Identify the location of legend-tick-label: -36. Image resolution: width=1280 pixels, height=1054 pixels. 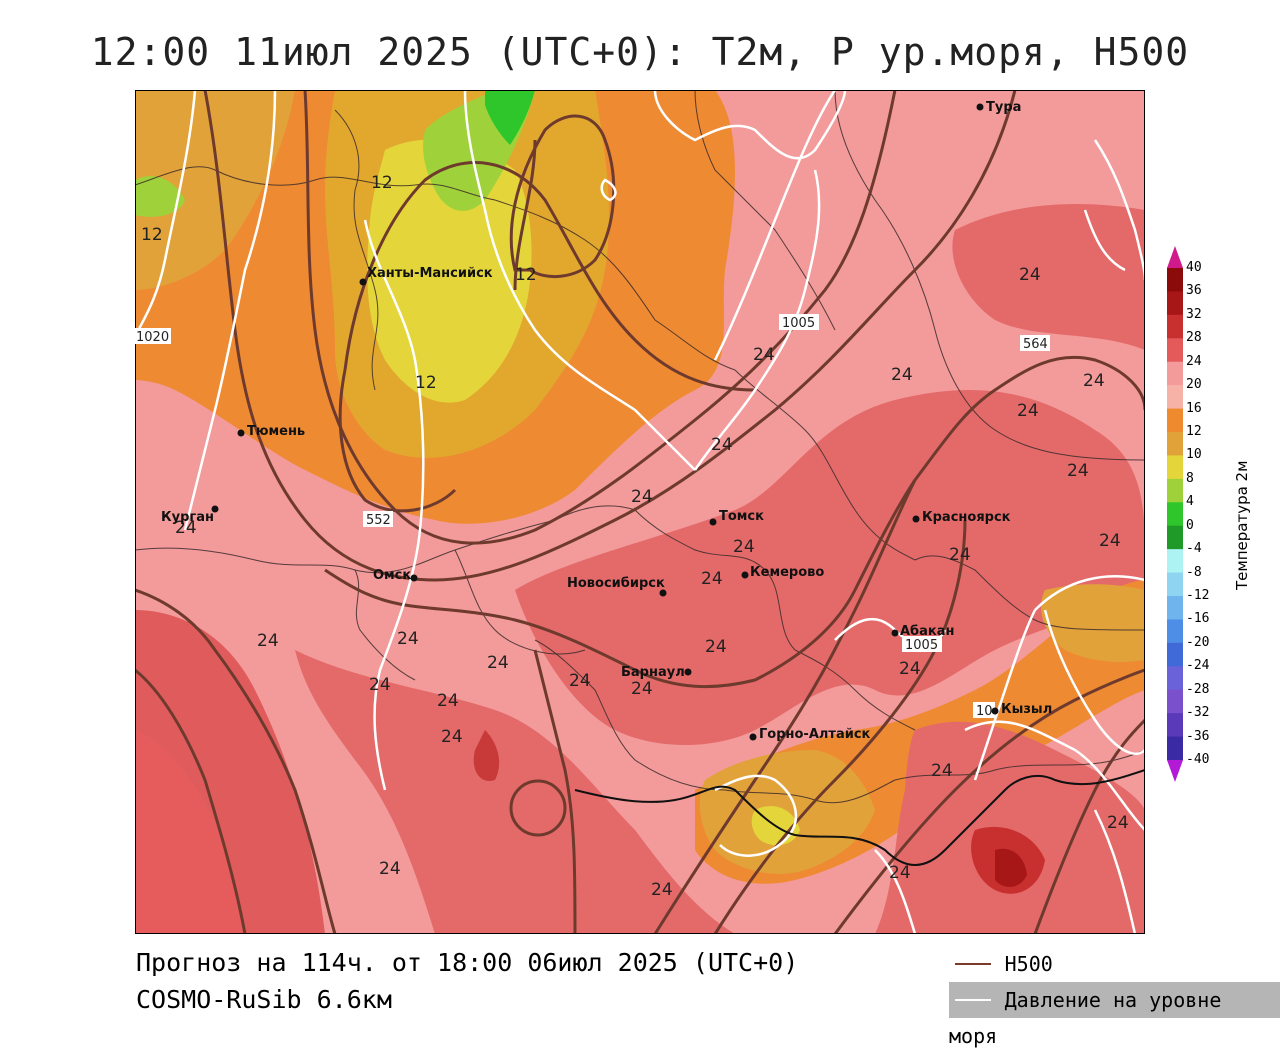
(1198, 736).